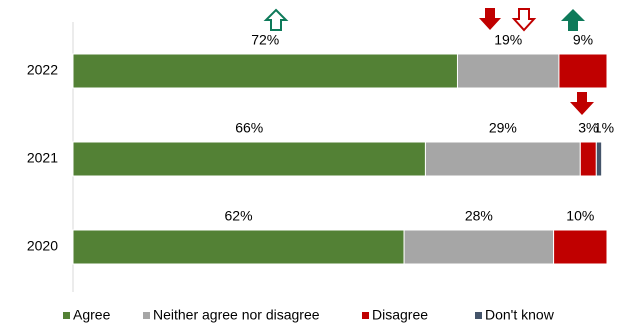 This screenshot has height=333, width=621. What do you see at coordinates (265, 40) in the screenshot?
I see `value-label: 72%` at bounding box center [265, 40].